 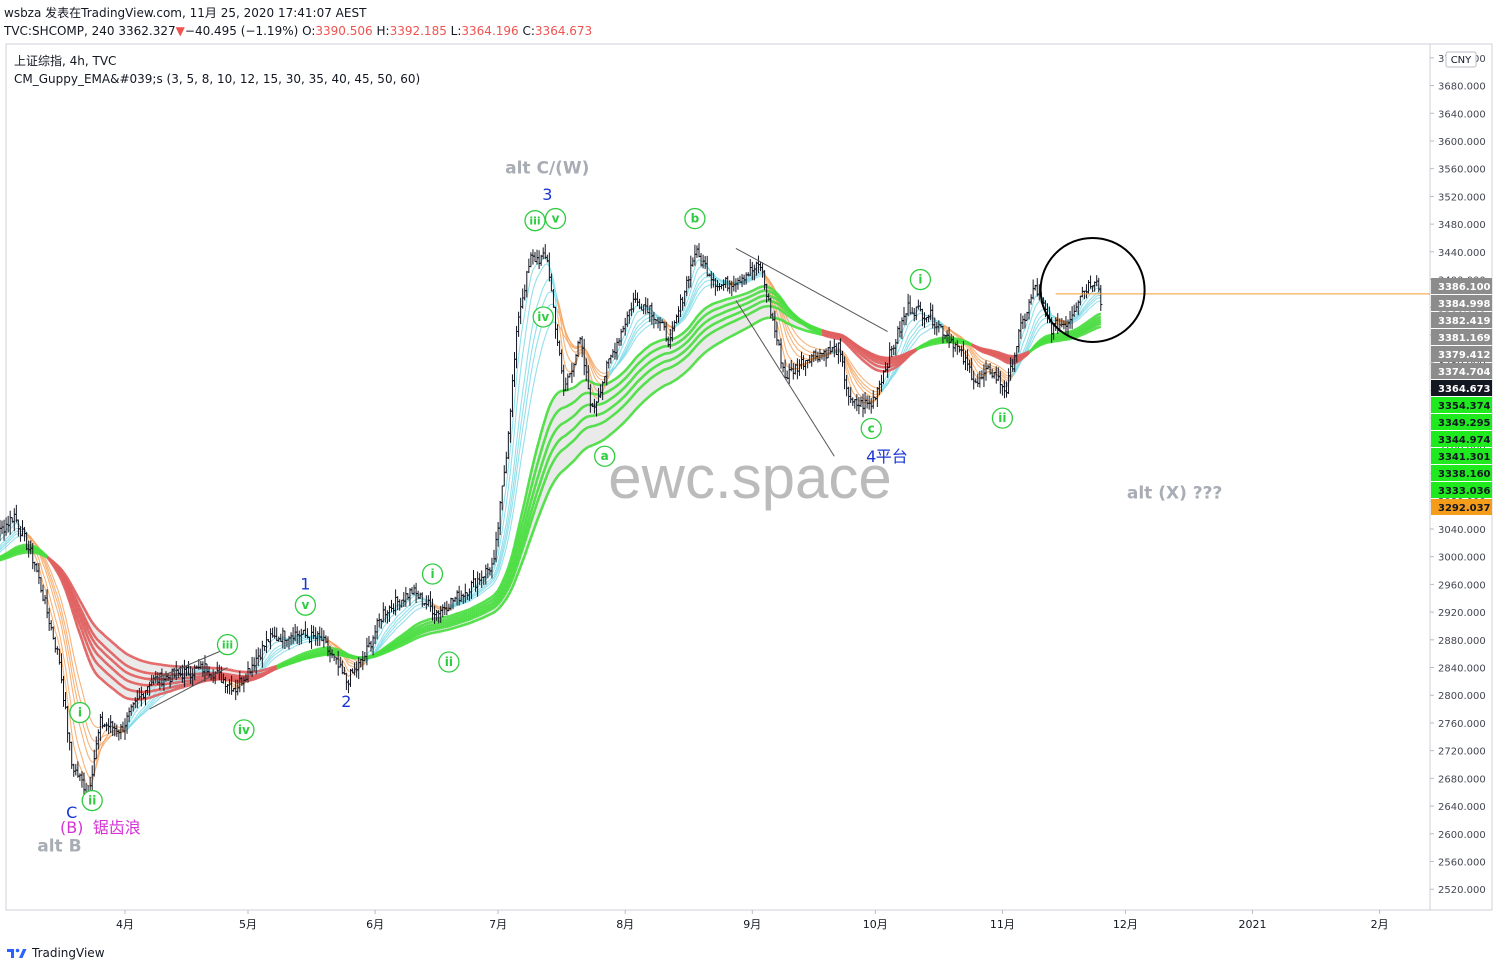 I want to click on high-value: 3392.185, so click(x=418, y=31).